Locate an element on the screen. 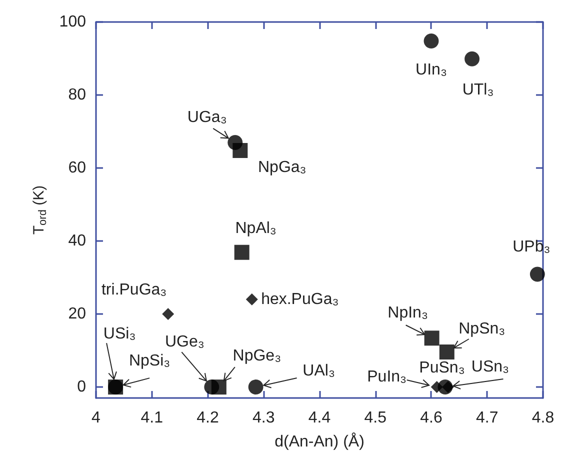 The height and width of the screenshot is (459, 569). annotation: hex.PuGa₃ is located at coordinates (300, 299).